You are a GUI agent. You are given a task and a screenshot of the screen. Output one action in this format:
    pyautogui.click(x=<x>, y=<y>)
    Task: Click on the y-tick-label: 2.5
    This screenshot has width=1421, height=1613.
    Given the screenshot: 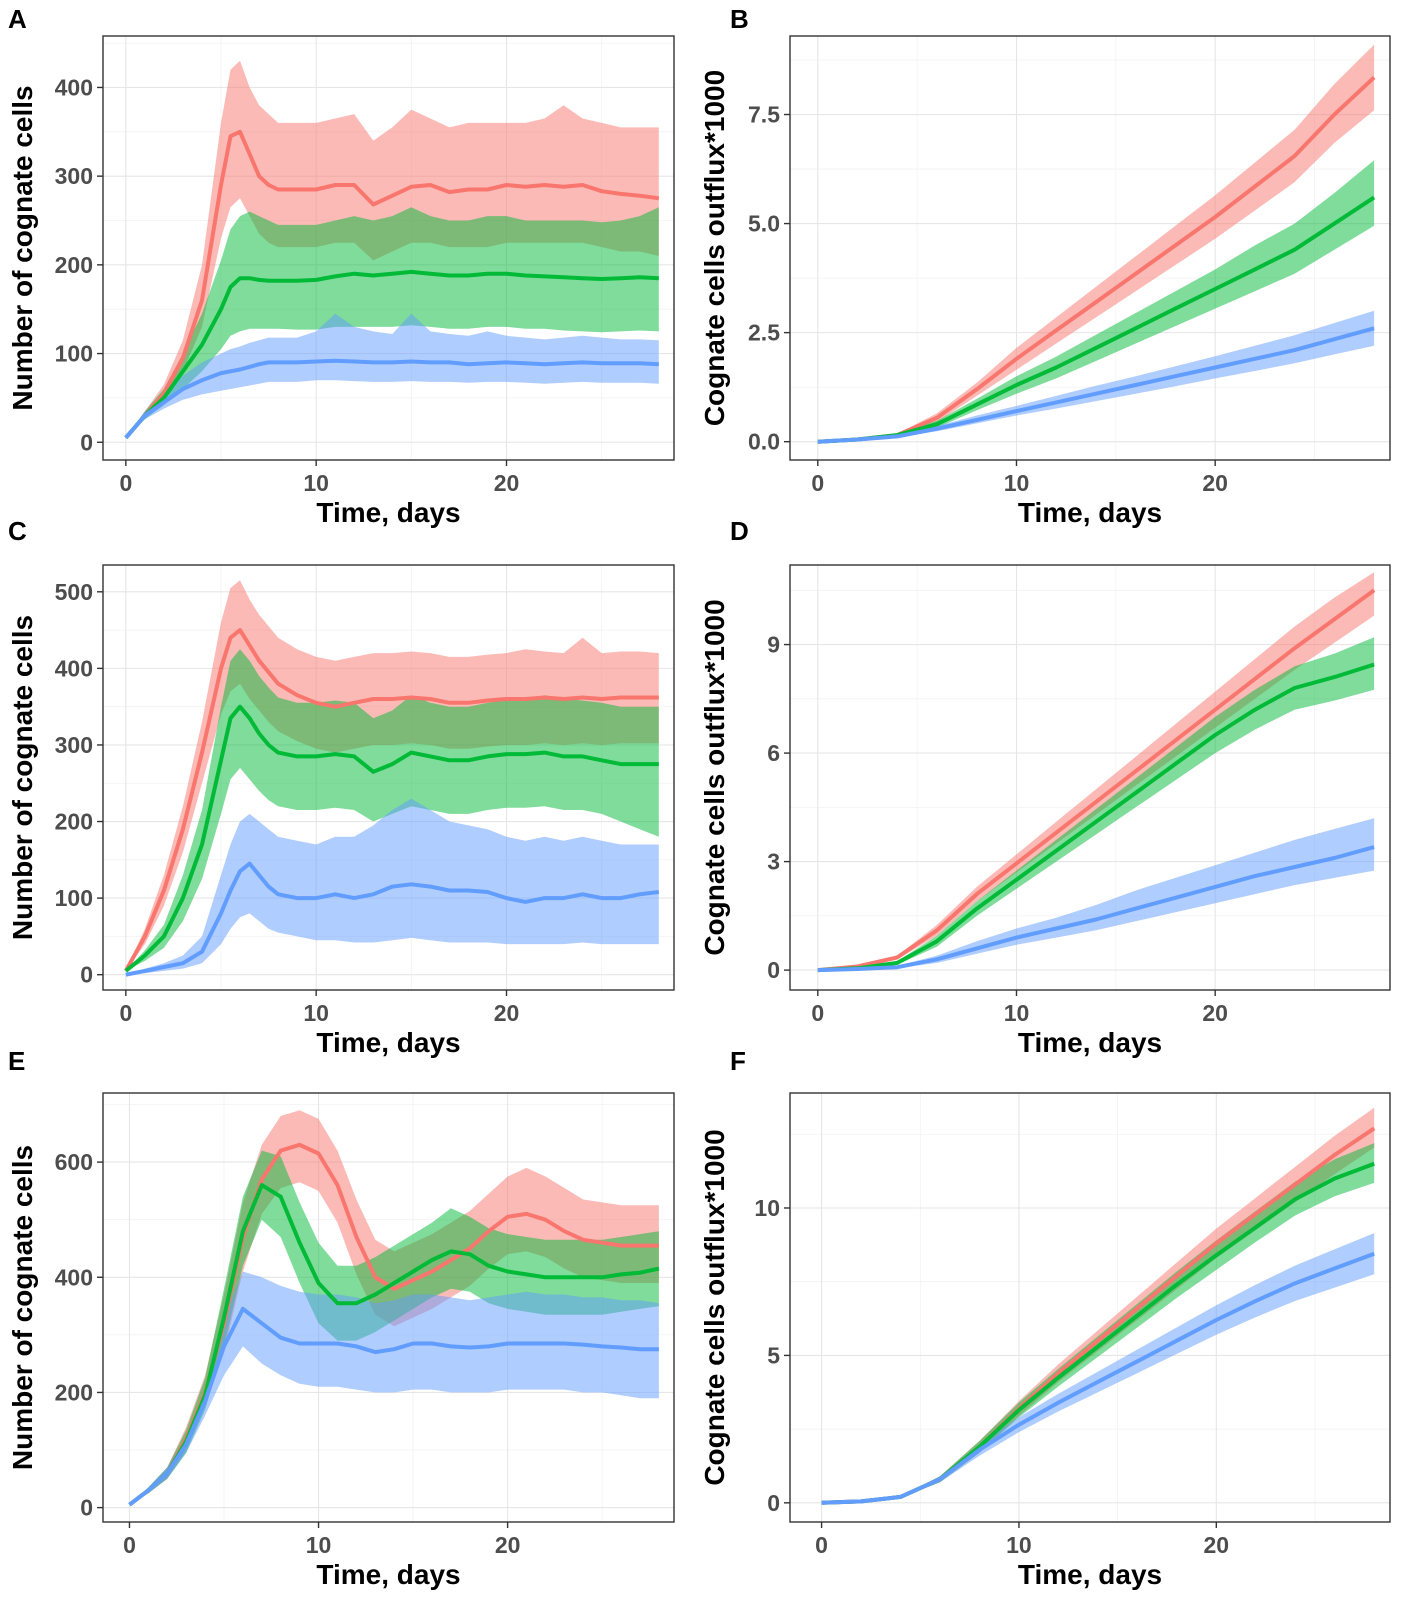 What is the action you would take?
    pyautogui.click(x=764, y=333)
    